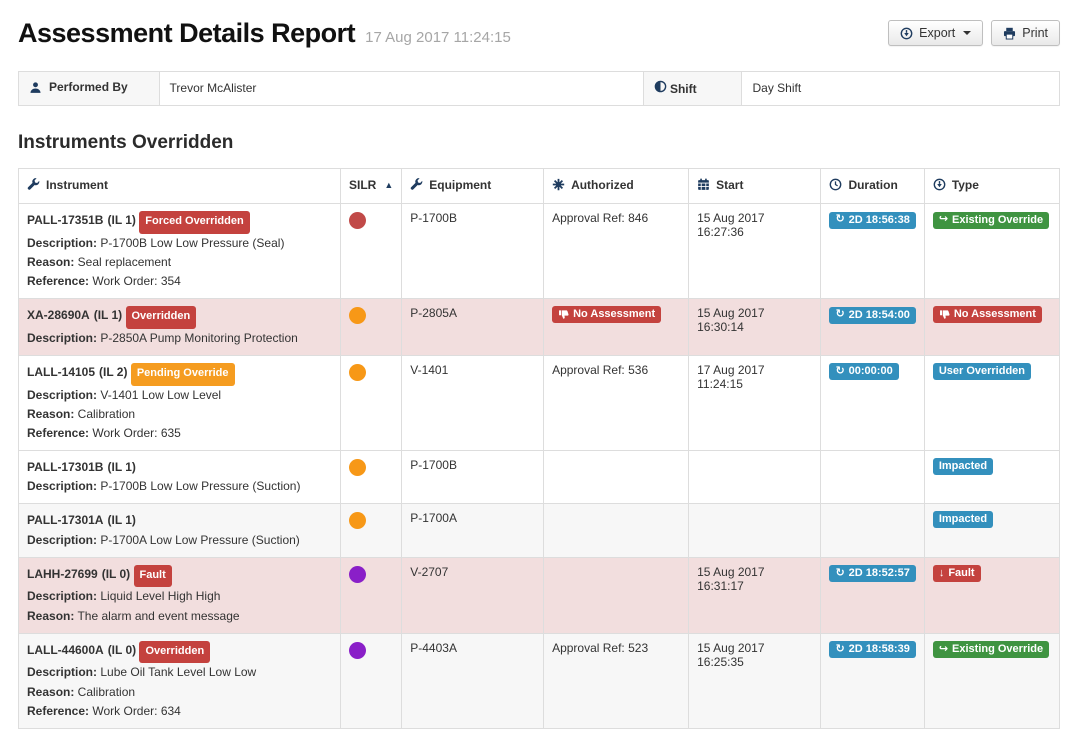 The width and height of the screenshot is (1078, 749). I want to click on instrument-tag: PALL-17351B, so click(65, 220).